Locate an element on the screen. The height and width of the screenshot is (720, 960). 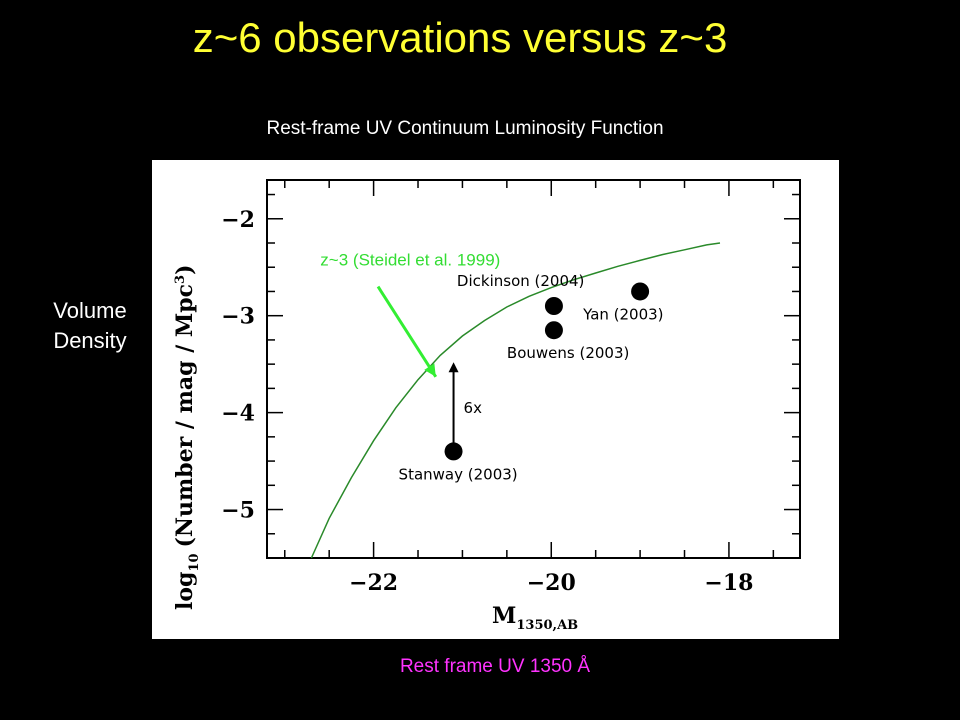
y-tick-label: −3 is located at coordinates (238, 317).